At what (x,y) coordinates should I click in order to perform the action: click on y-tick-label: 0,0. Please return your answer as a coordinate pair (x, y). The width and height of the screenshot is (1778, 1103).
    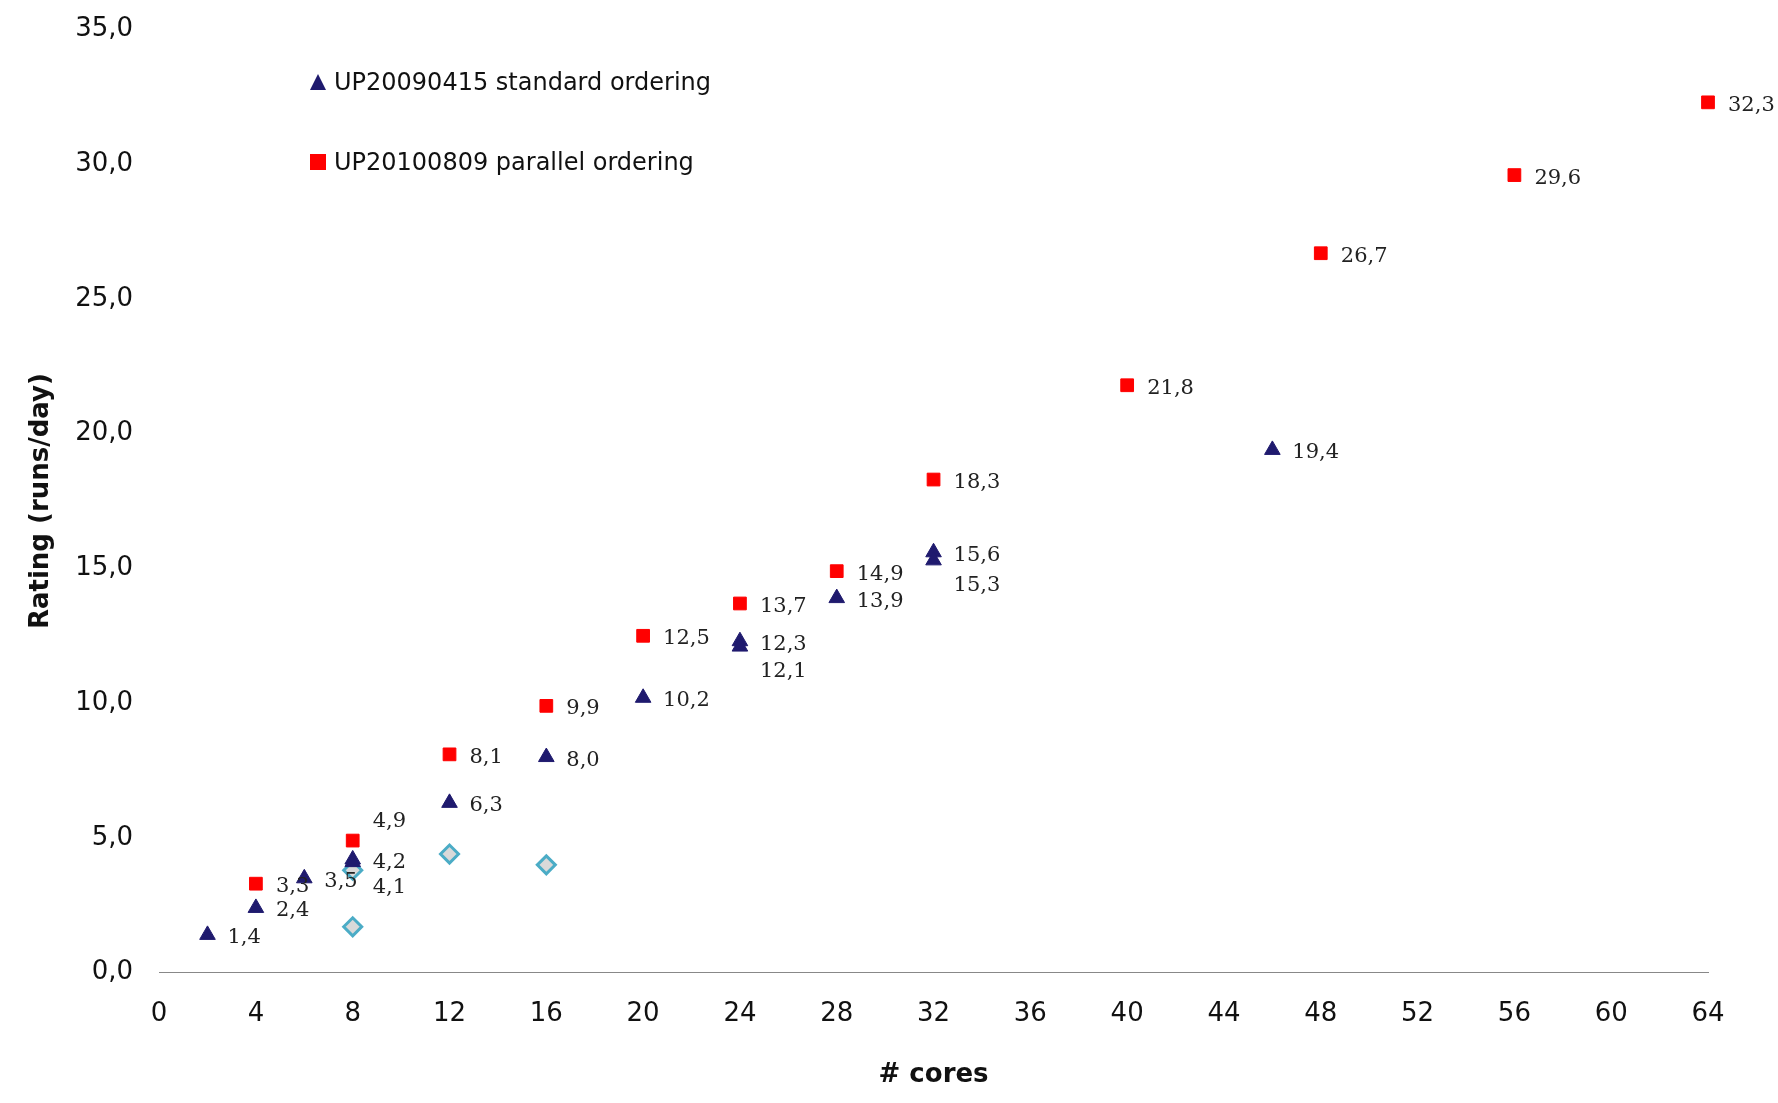
    Looking at the image, I should click on (112, 970).